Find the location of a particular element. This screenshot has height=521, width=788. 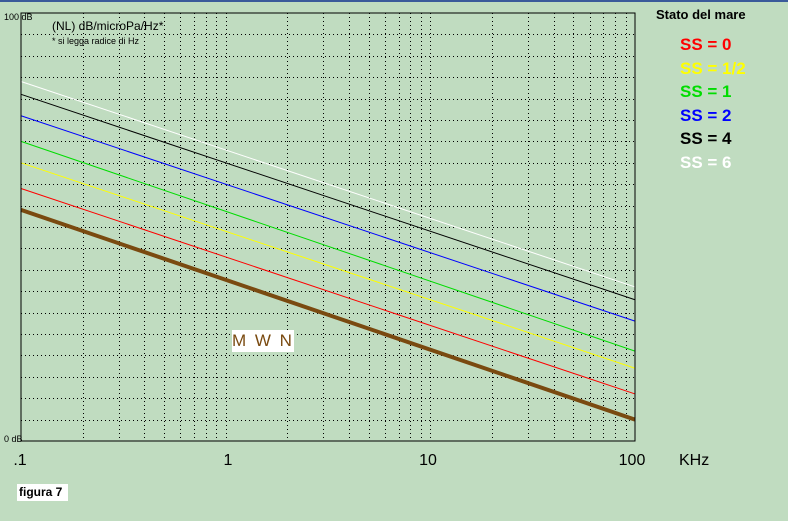

legend-item: SS = 6 is located at coordinates (706, 162).